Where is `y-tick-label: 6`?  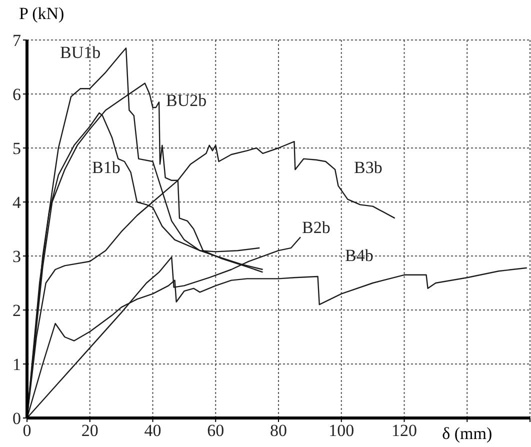
y-tick-label: 6 is located at coordinates (16, 94).